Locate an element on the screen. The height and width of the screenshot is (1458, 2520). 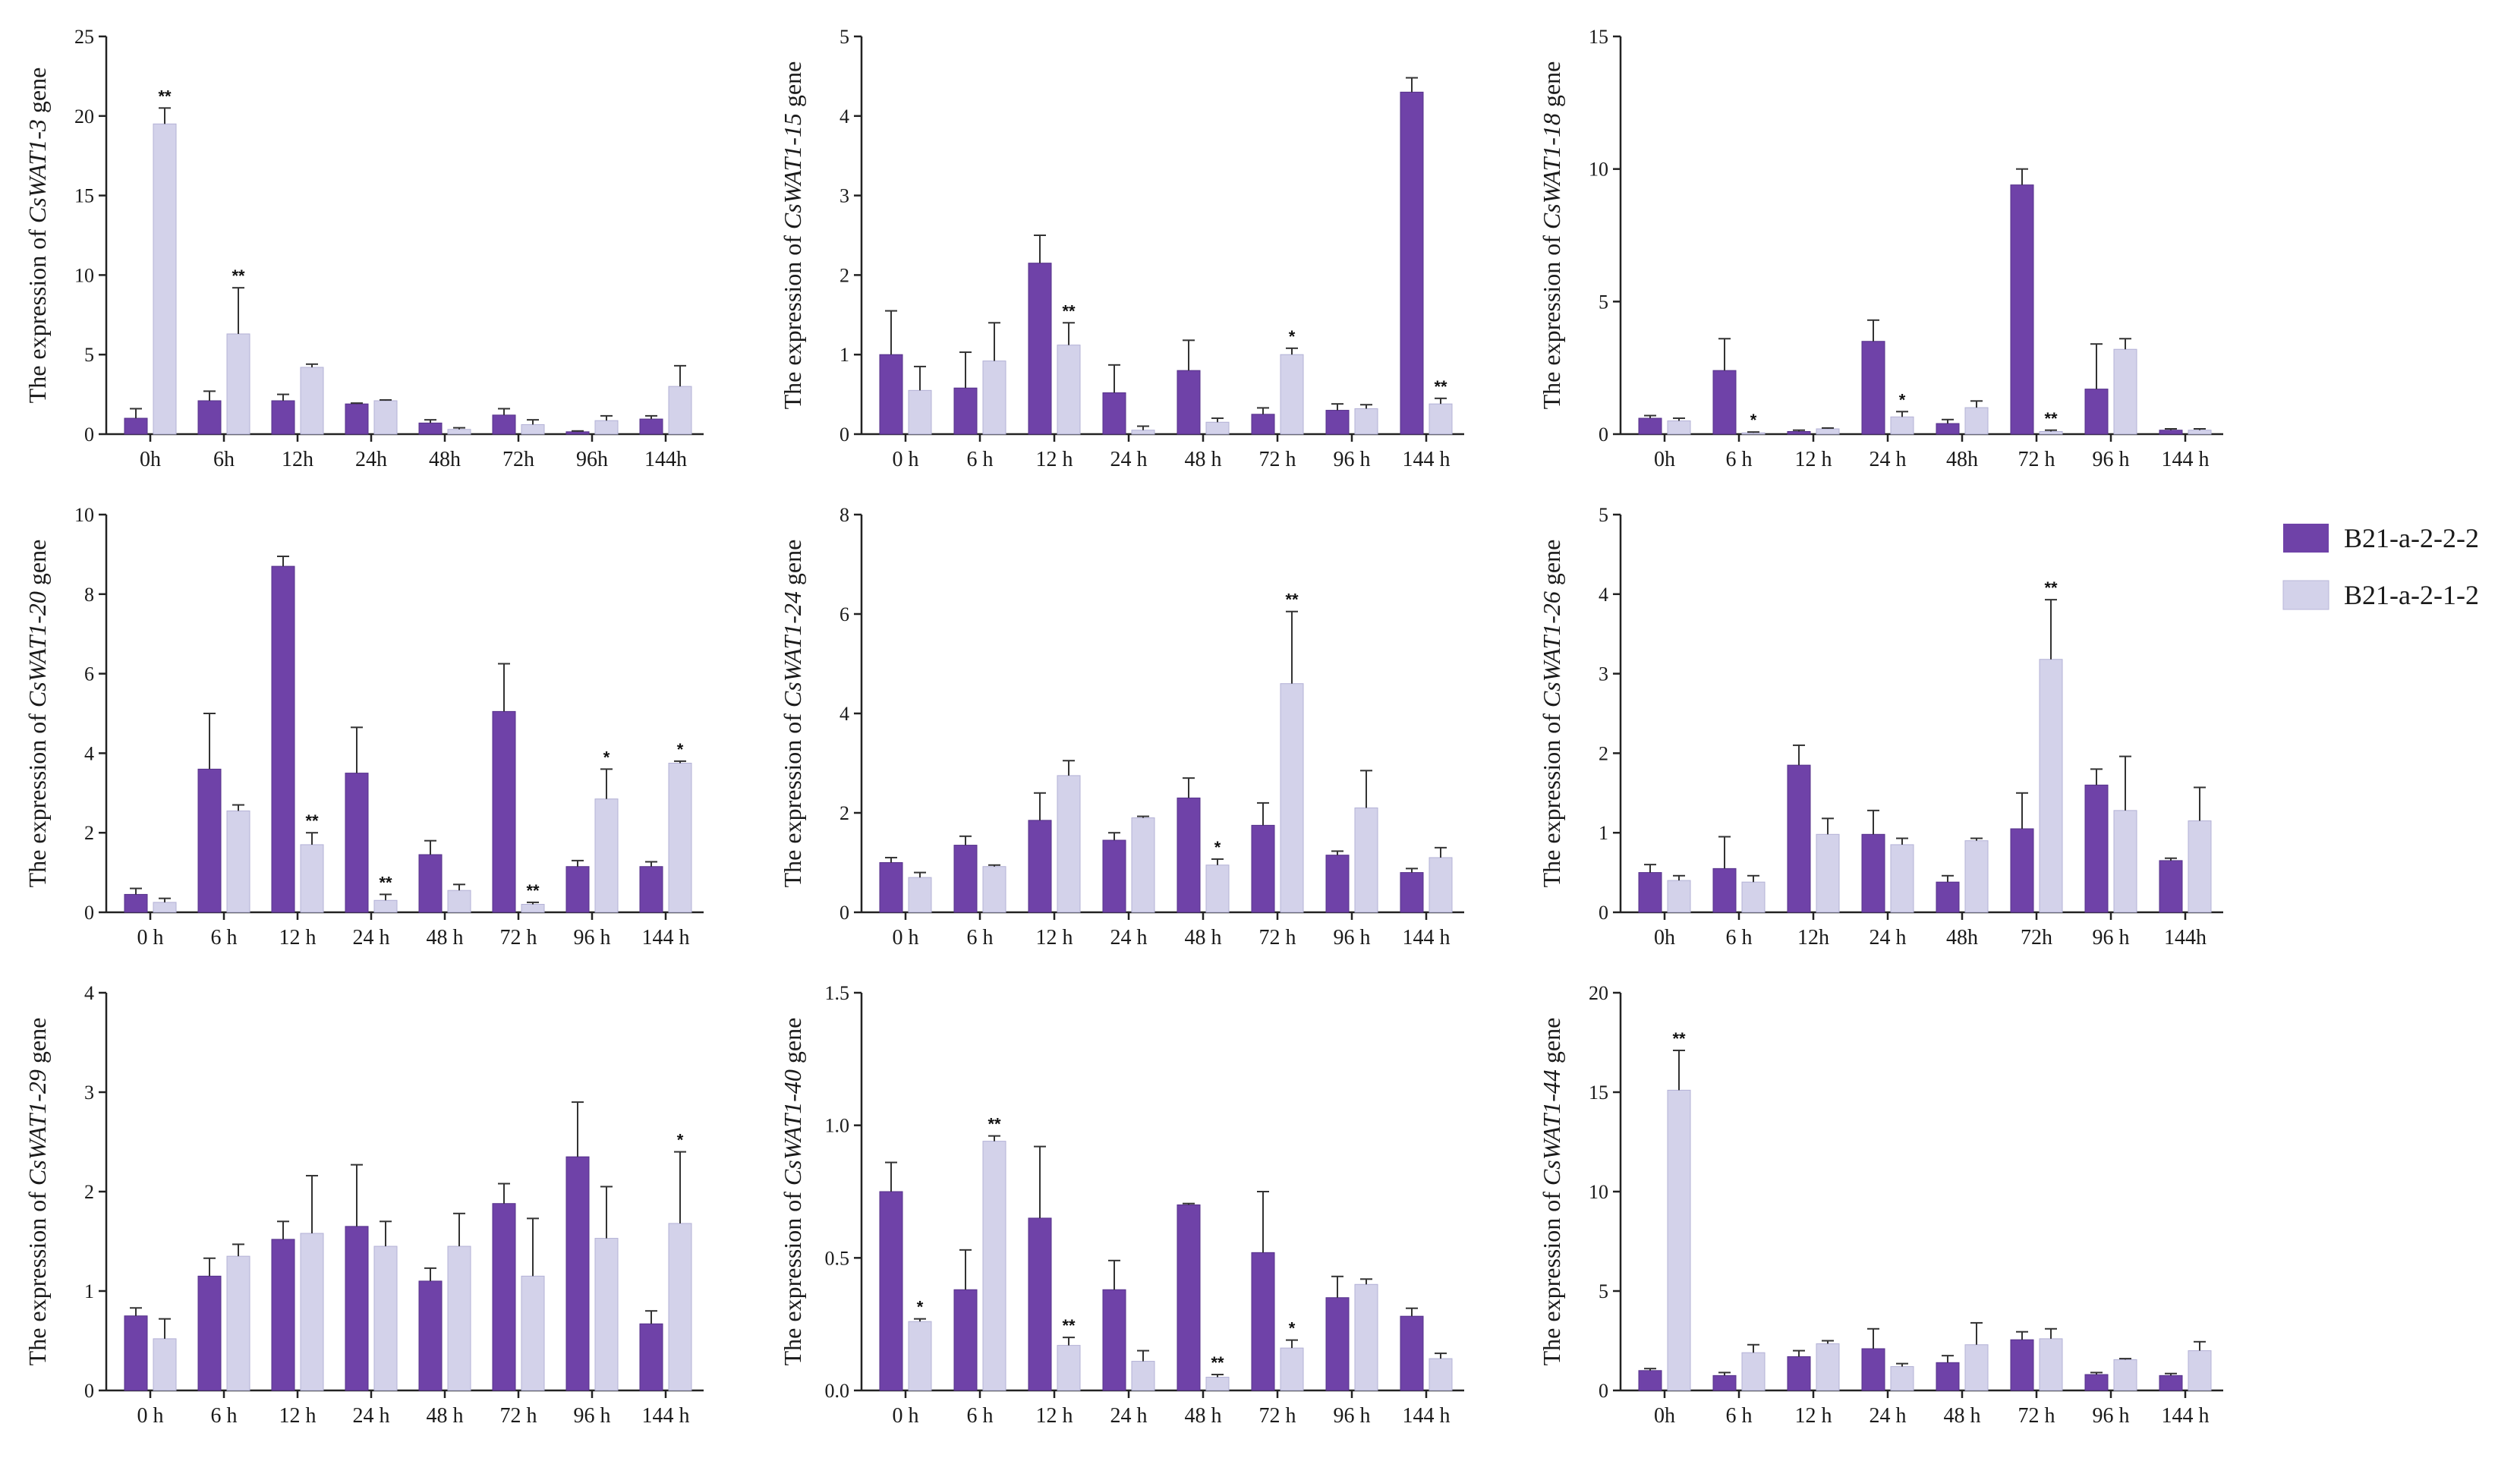
x-tick-label: 0 h is located at coordinates (906, 459).